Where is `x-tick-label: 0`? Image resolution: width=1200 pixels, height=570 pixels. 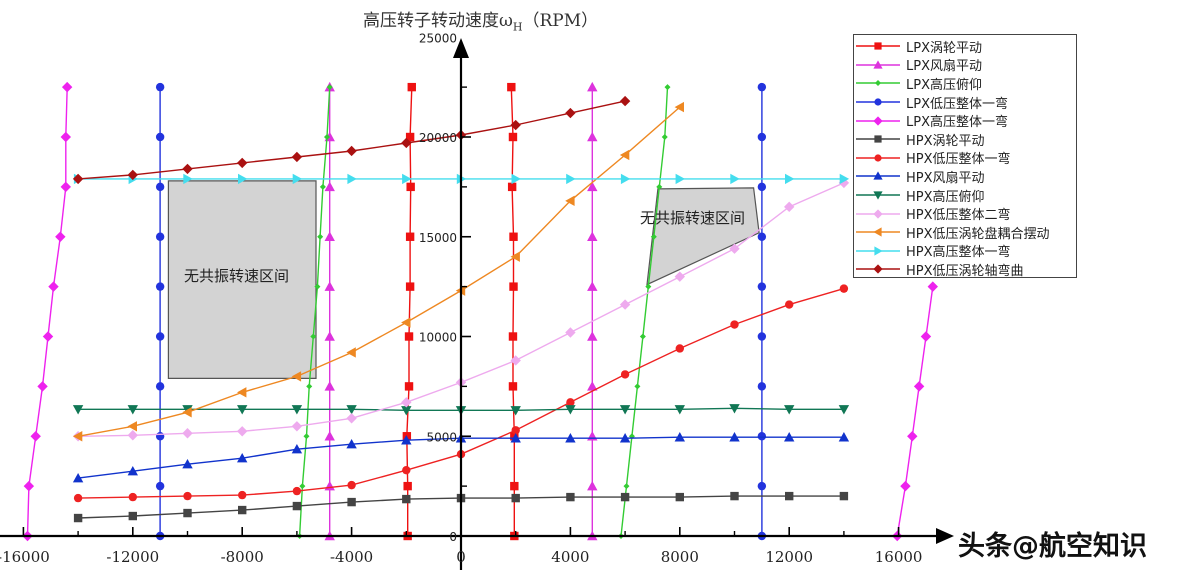 x-tick-label: 0 is located at coordinates (461, 557).